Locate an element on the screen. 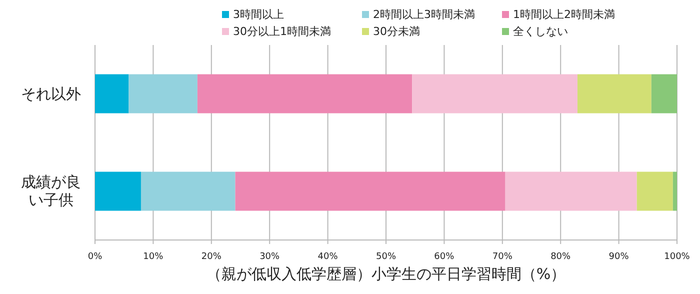 Image resolution: width=700 pixels, height=294 pixels. x-tick-label: 70% is located at coordinates (502, 257).